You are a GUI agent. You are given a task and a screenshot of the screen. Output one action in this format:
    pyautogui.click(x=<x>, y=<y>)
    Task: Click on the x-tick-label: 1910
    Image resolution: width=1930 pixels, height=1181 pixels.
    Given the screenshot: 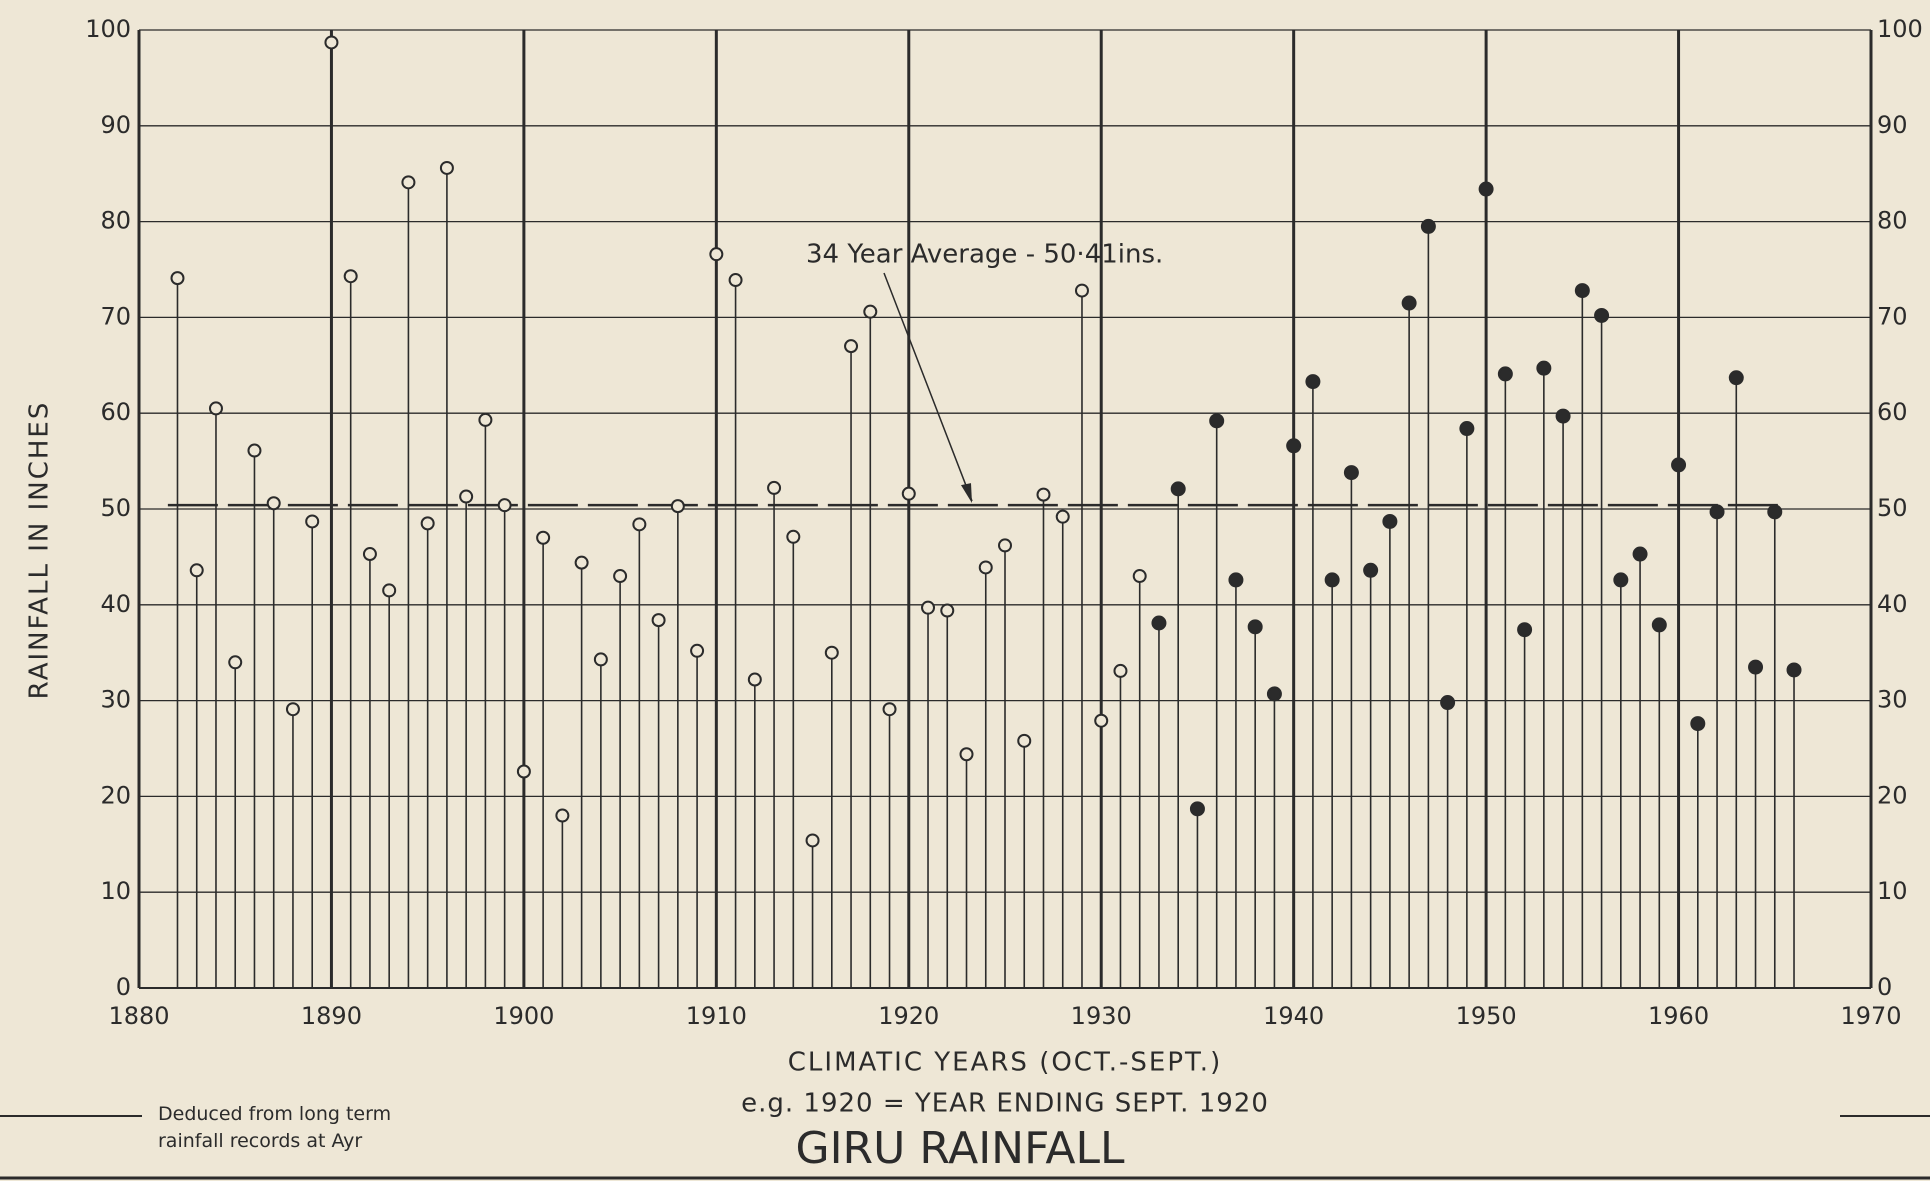 What is the action you would take?
    pyautogui.click(x=716, y=1016)
    